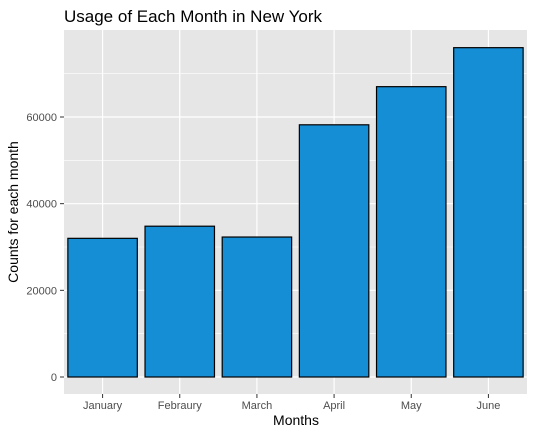  What do you see at coordinates (102, 307) in the screenshot?
I see `bar-january` at bounding box center [102, 307].